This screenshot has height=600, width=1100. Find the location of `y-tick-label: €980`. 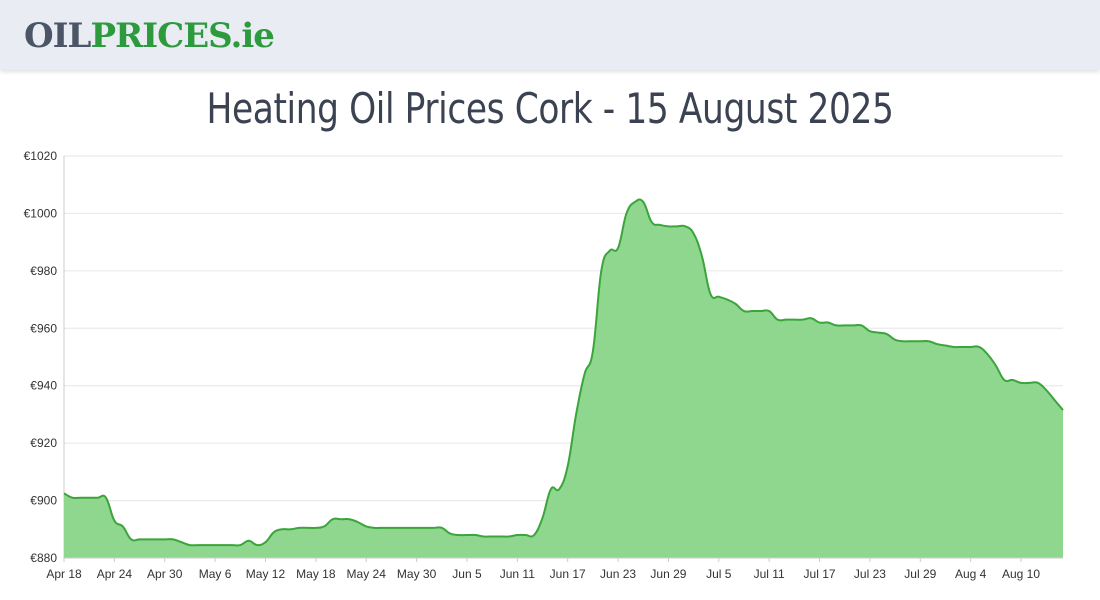

y-tick-label: €980 is located at coordinates (43, 271).